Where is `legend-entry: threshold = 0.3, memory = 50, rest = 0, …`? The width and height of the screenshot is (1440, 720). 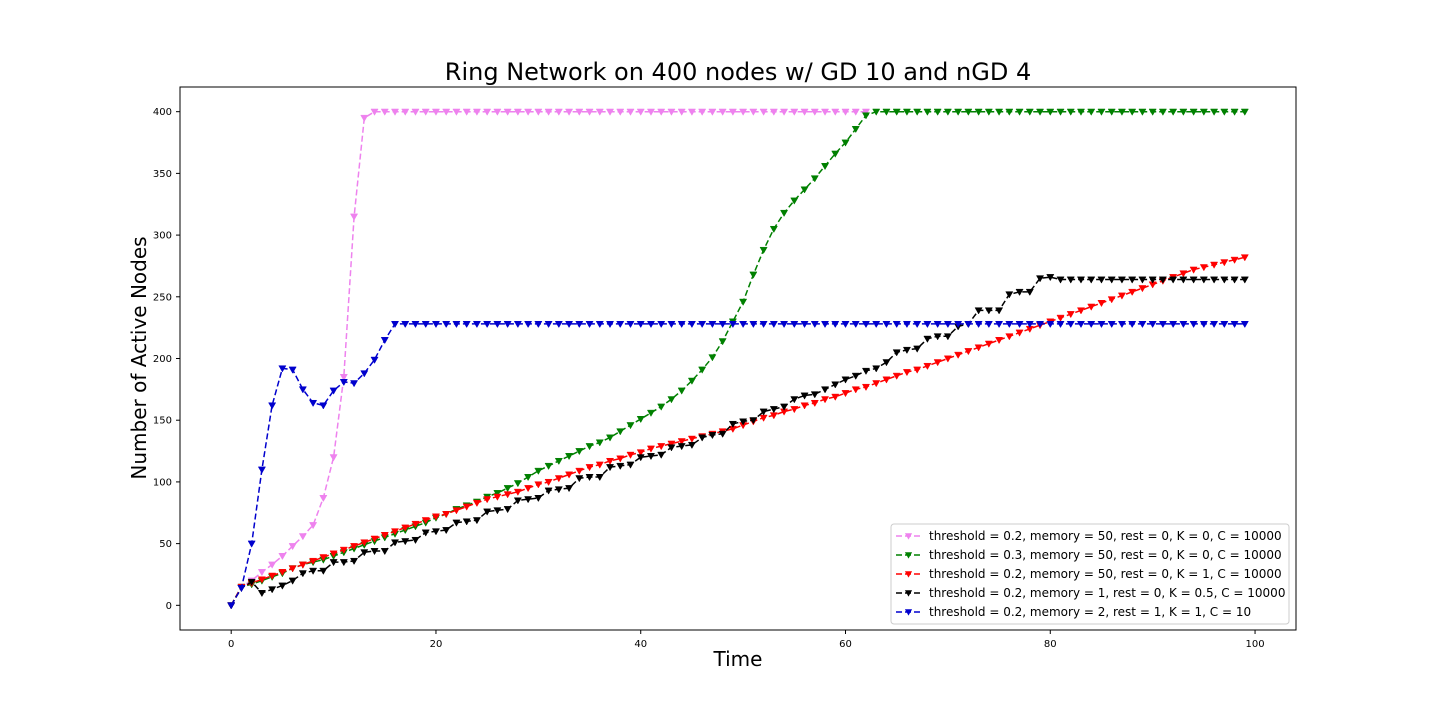
legend-entry: threshold = 0.3, memory = 50, rest = 0, … is located at coordinates (1089, 555).